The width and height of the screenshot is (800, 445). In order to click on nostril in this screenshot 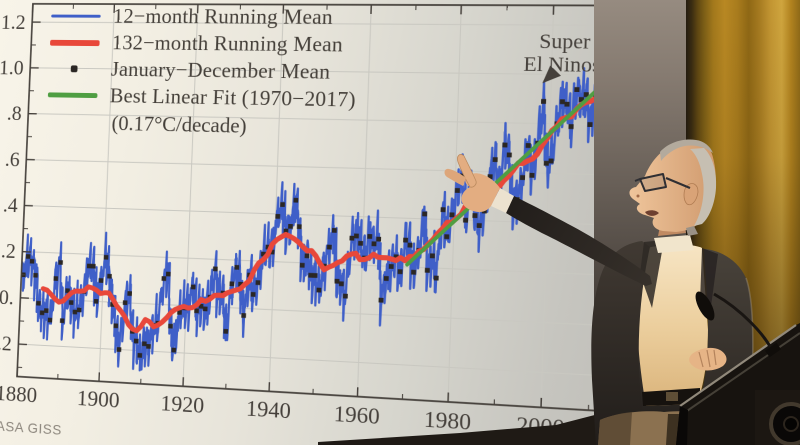, I will do `click(638, 196)`.